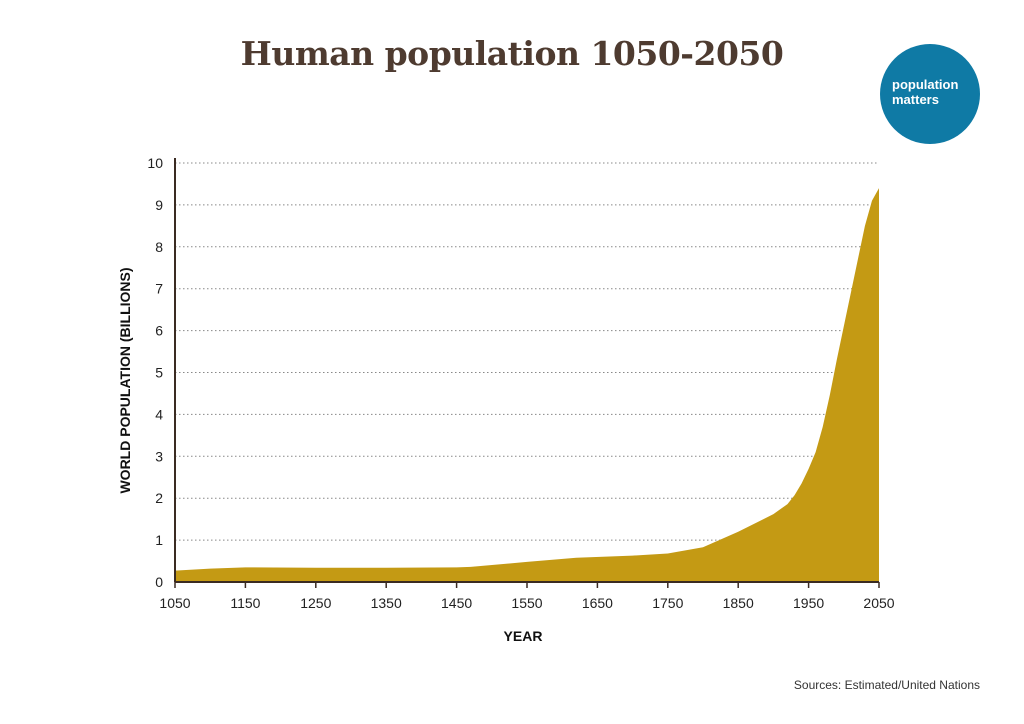 The image size is (1024, 724). Describe the element at coordinates (808, 603) in the screenshot. I see `x-tick-label: 1950` at that location.